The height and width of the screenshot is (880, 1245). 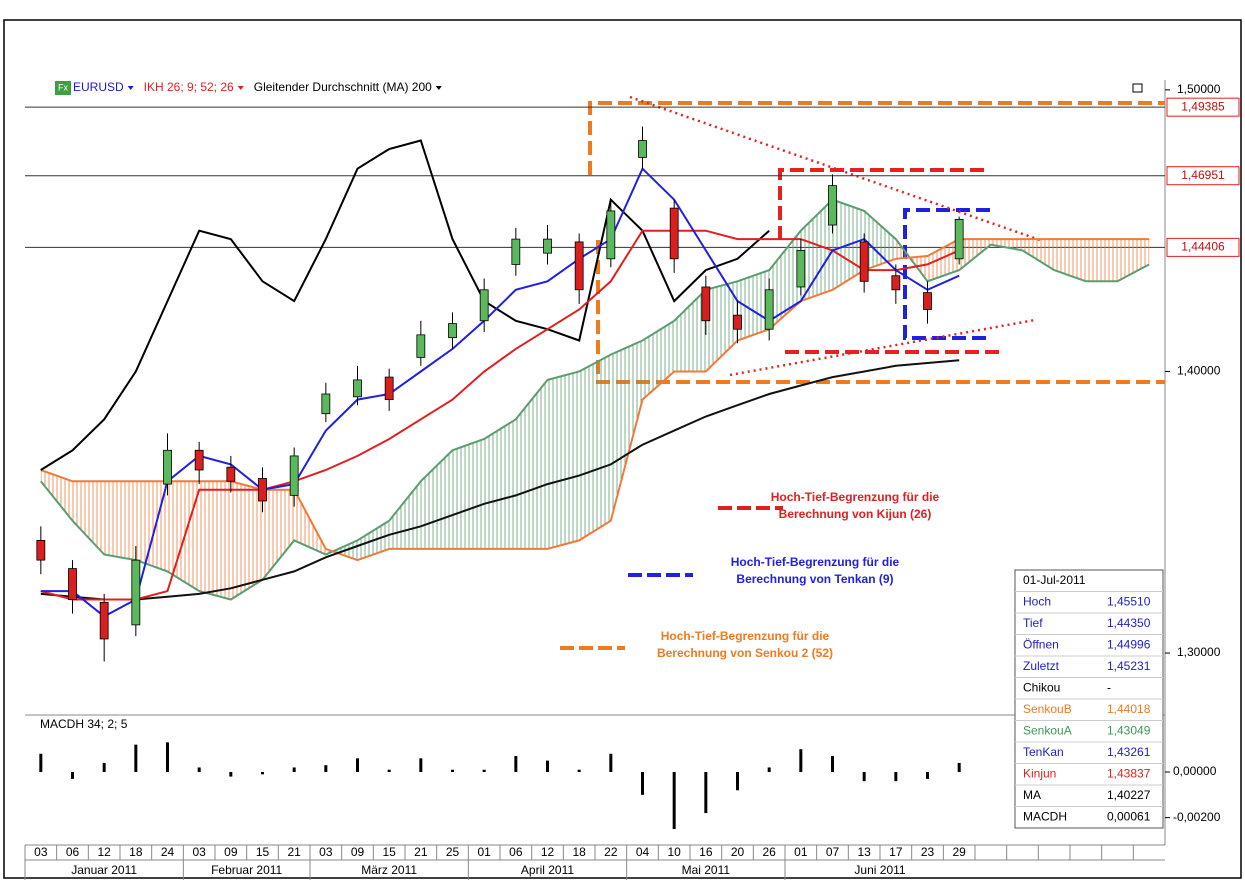 What do you see at coordinates (104, 870) in the screenshot?
I see `month-label: Januar 2011` at bounding box center [104, 870].